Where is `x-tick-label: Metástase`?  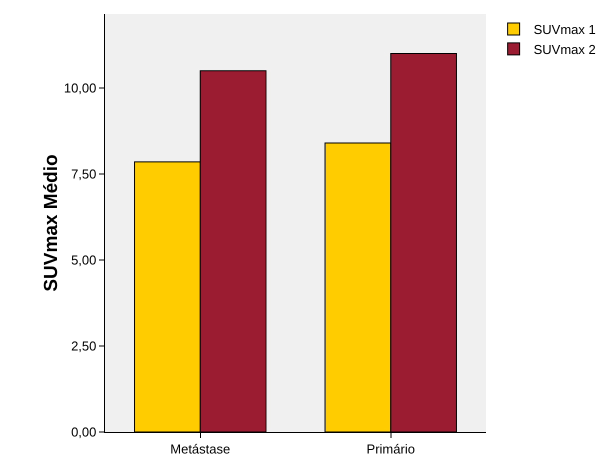
x-tick-label: Metástase is located at coordinates (200, 449).